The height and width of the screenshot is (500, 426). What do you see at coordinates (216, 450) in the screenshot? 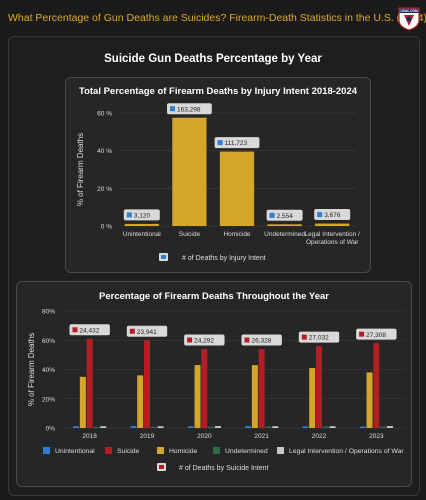
I see `legend-swatch-undetermined` at bounding box center [216, 450].